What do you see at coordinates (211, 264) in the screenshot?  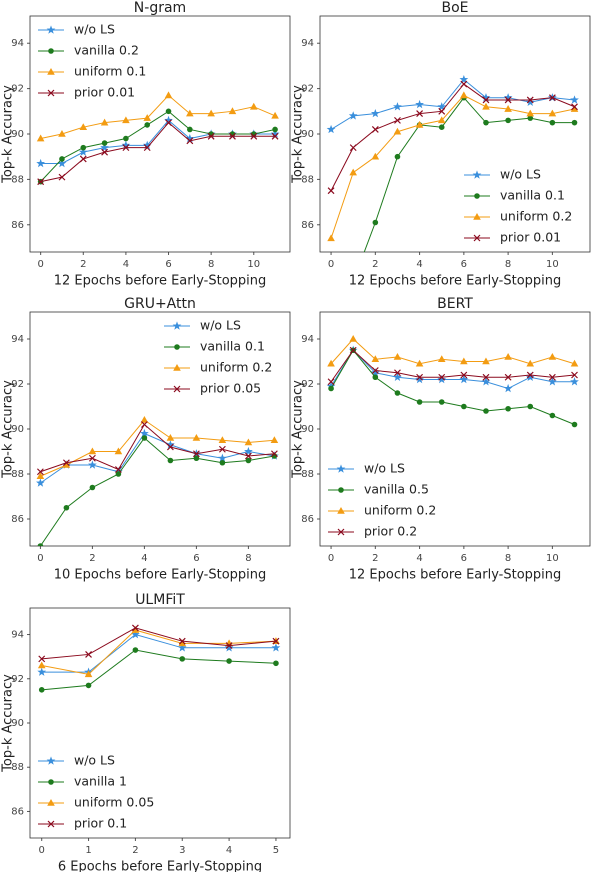 I see `x-tick-label: 8` at bounding box center [211, 264].